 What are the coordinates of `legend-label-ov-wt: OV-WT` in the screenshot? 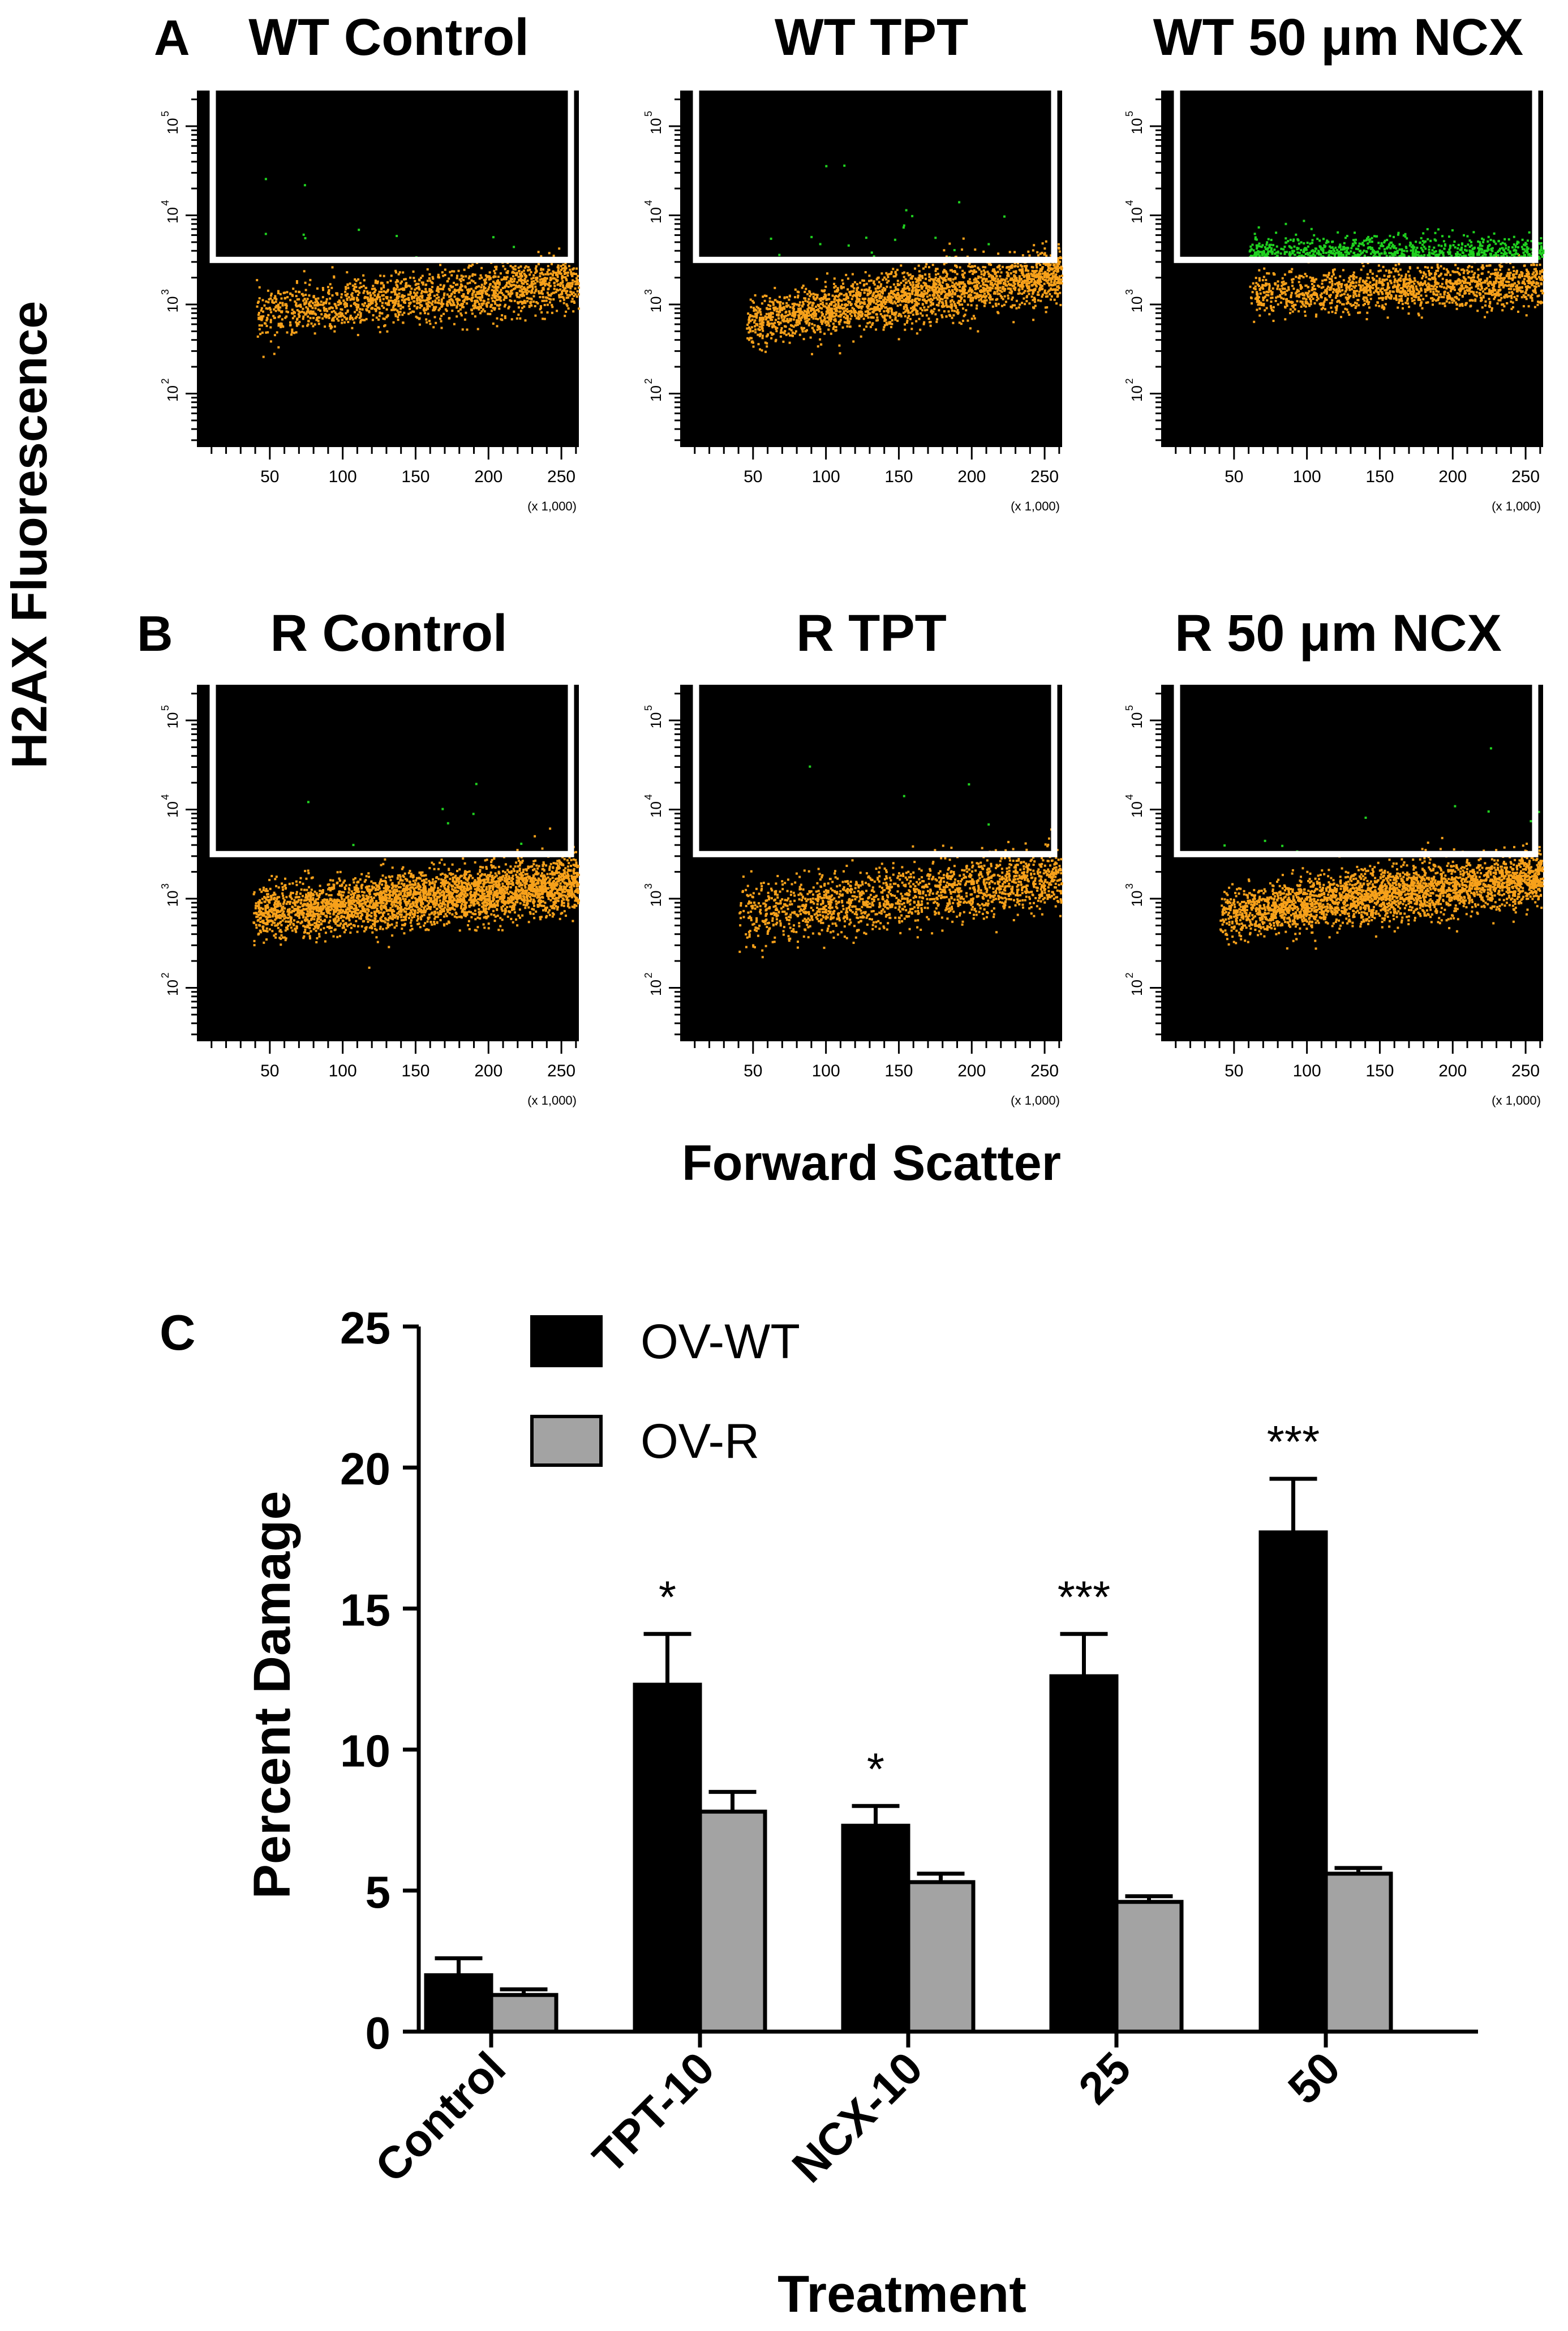 It's located at (720, 1342).